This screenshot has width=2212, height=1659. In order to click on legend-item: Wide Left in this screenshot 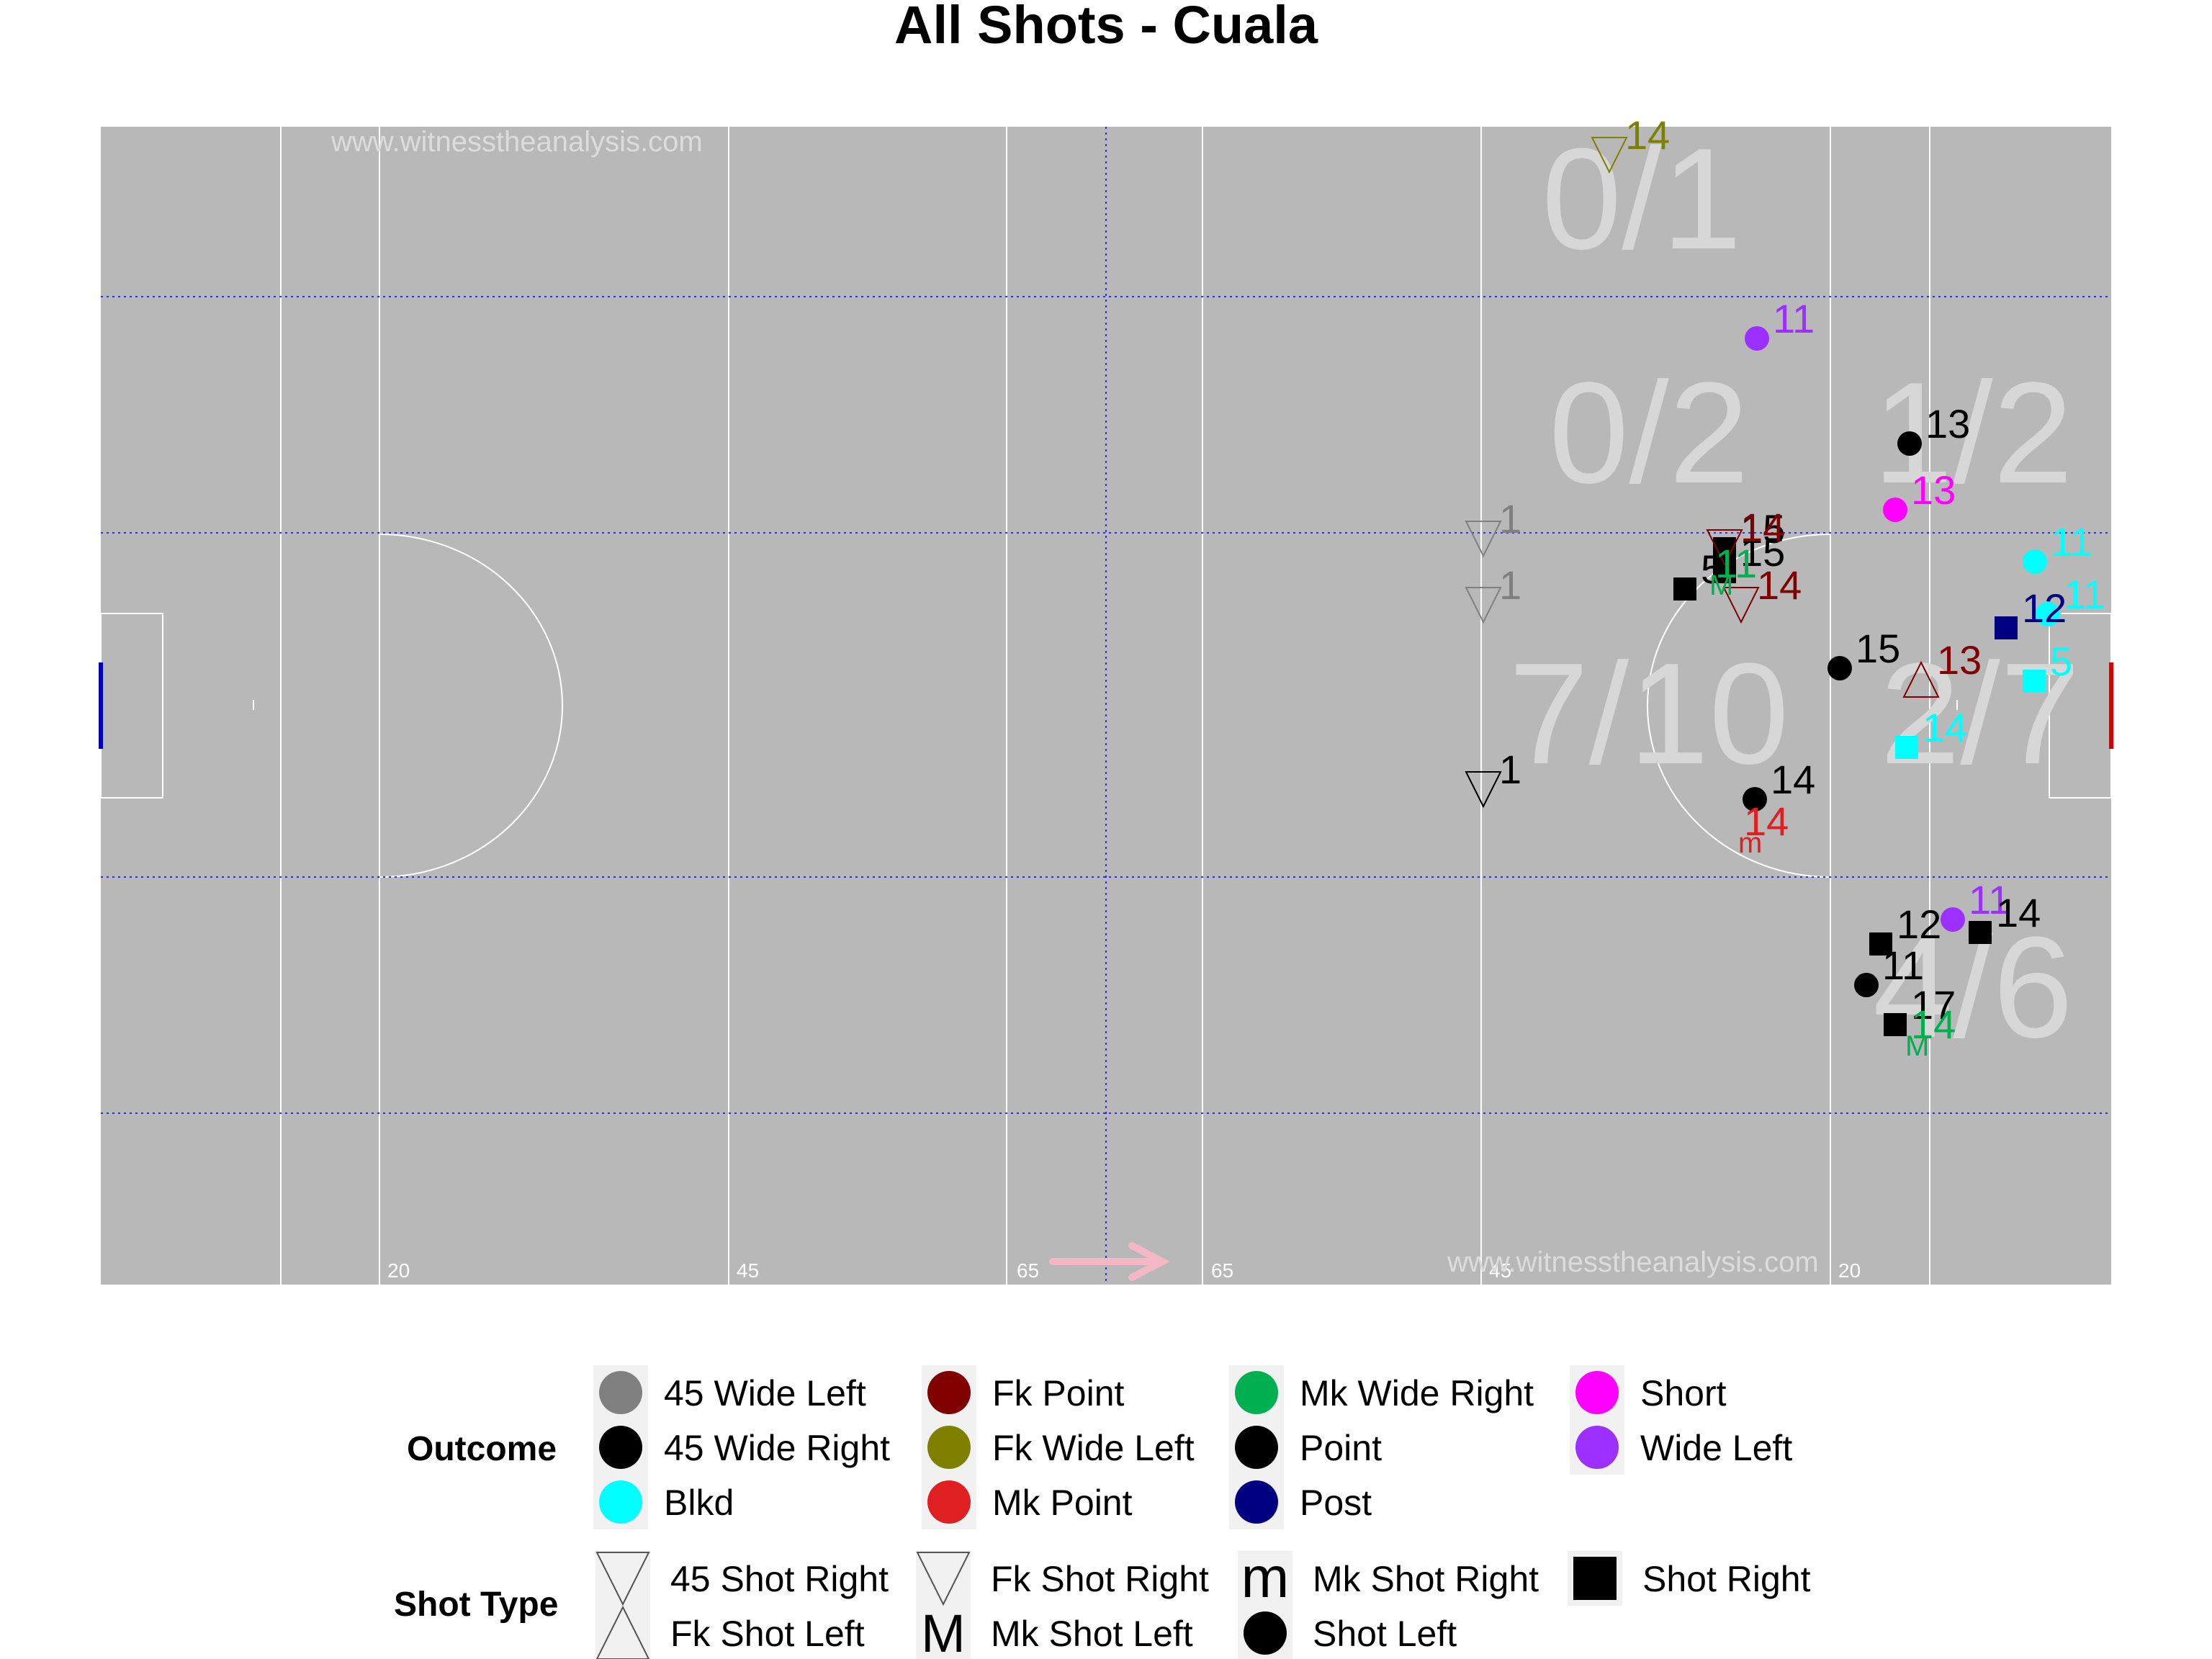, I will do `click(1681, 1447)`.